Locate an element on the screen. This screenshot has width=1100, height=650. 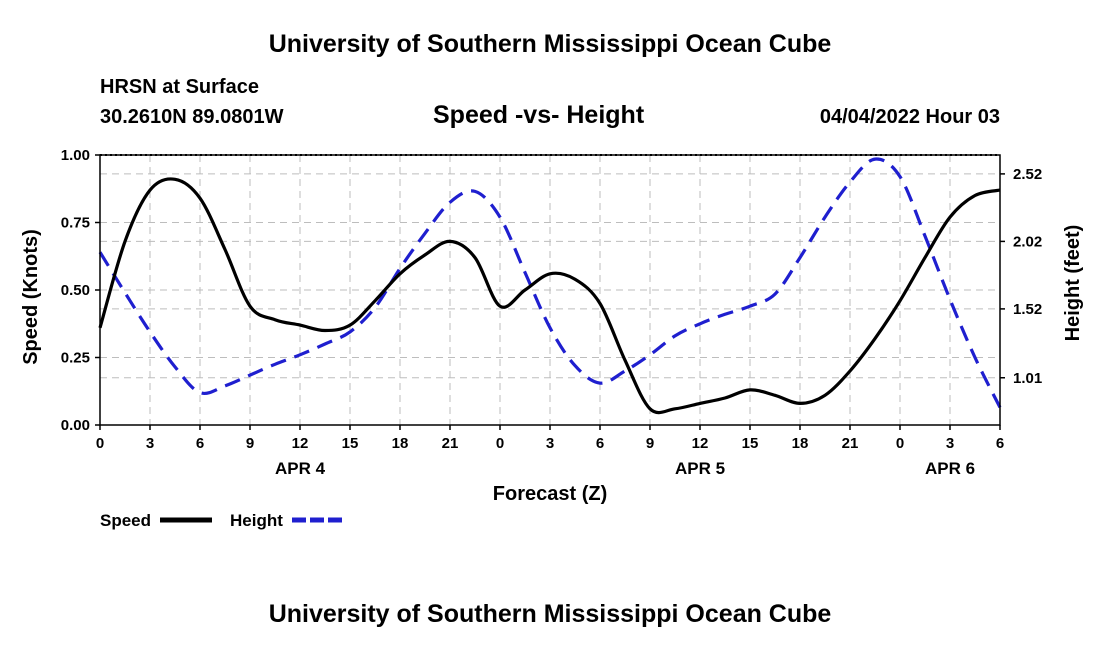
legend-label-speed: Speed is located at coordinates (125, 520).